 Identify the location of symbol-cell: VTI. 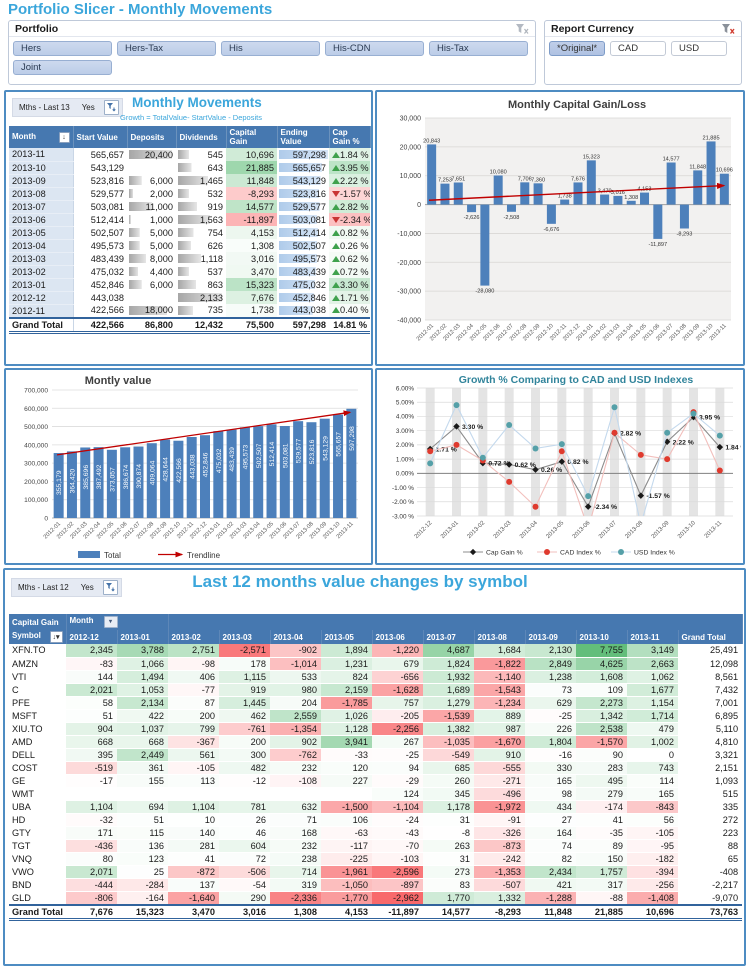
(37, 677).